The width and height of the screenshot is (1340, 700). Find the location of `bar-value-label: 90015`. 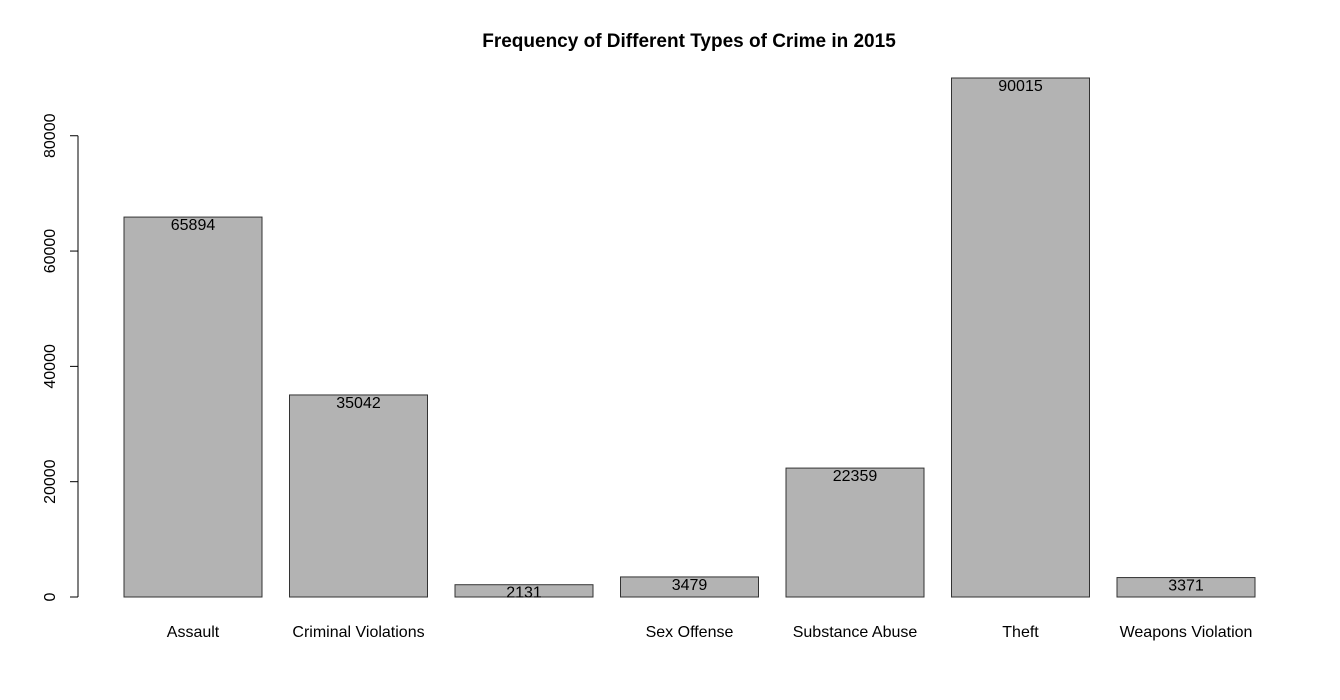

bar-value-label: 90015 is located at coordinates (1020, 86).